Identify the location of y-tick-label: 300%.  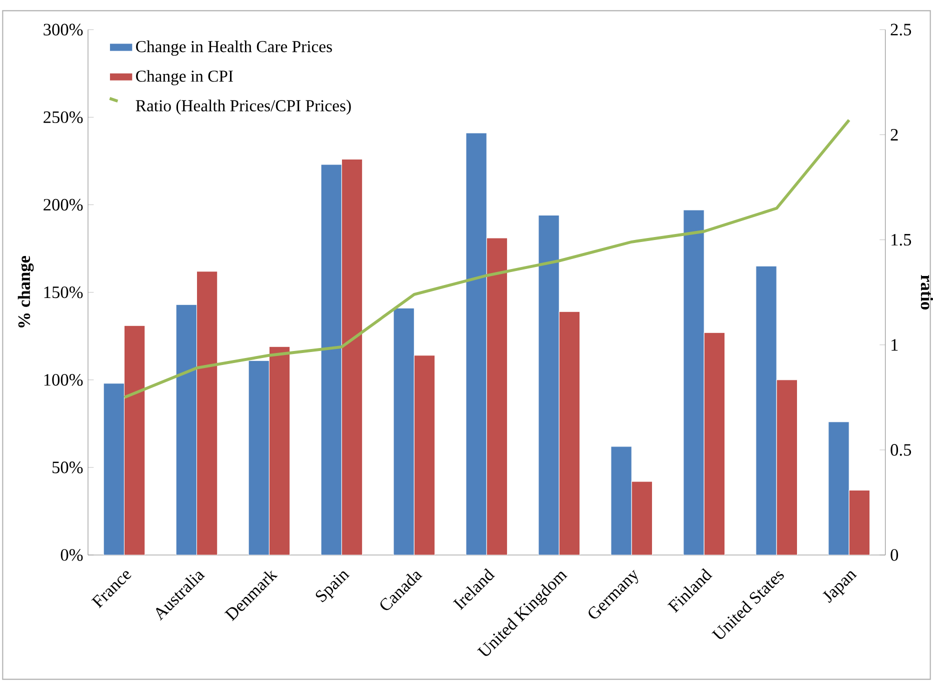
(63, 30).